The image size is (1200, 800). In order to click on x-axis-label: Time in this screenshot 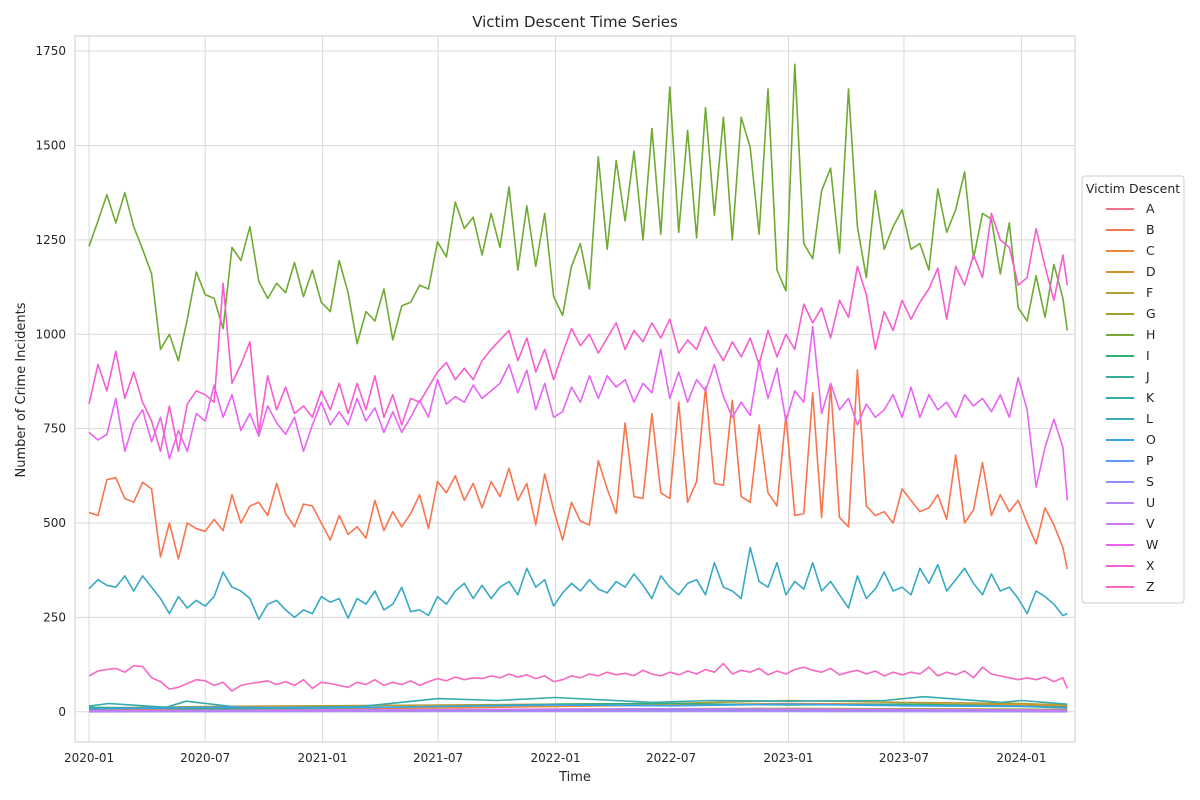, I will do `click(574, 777)`.